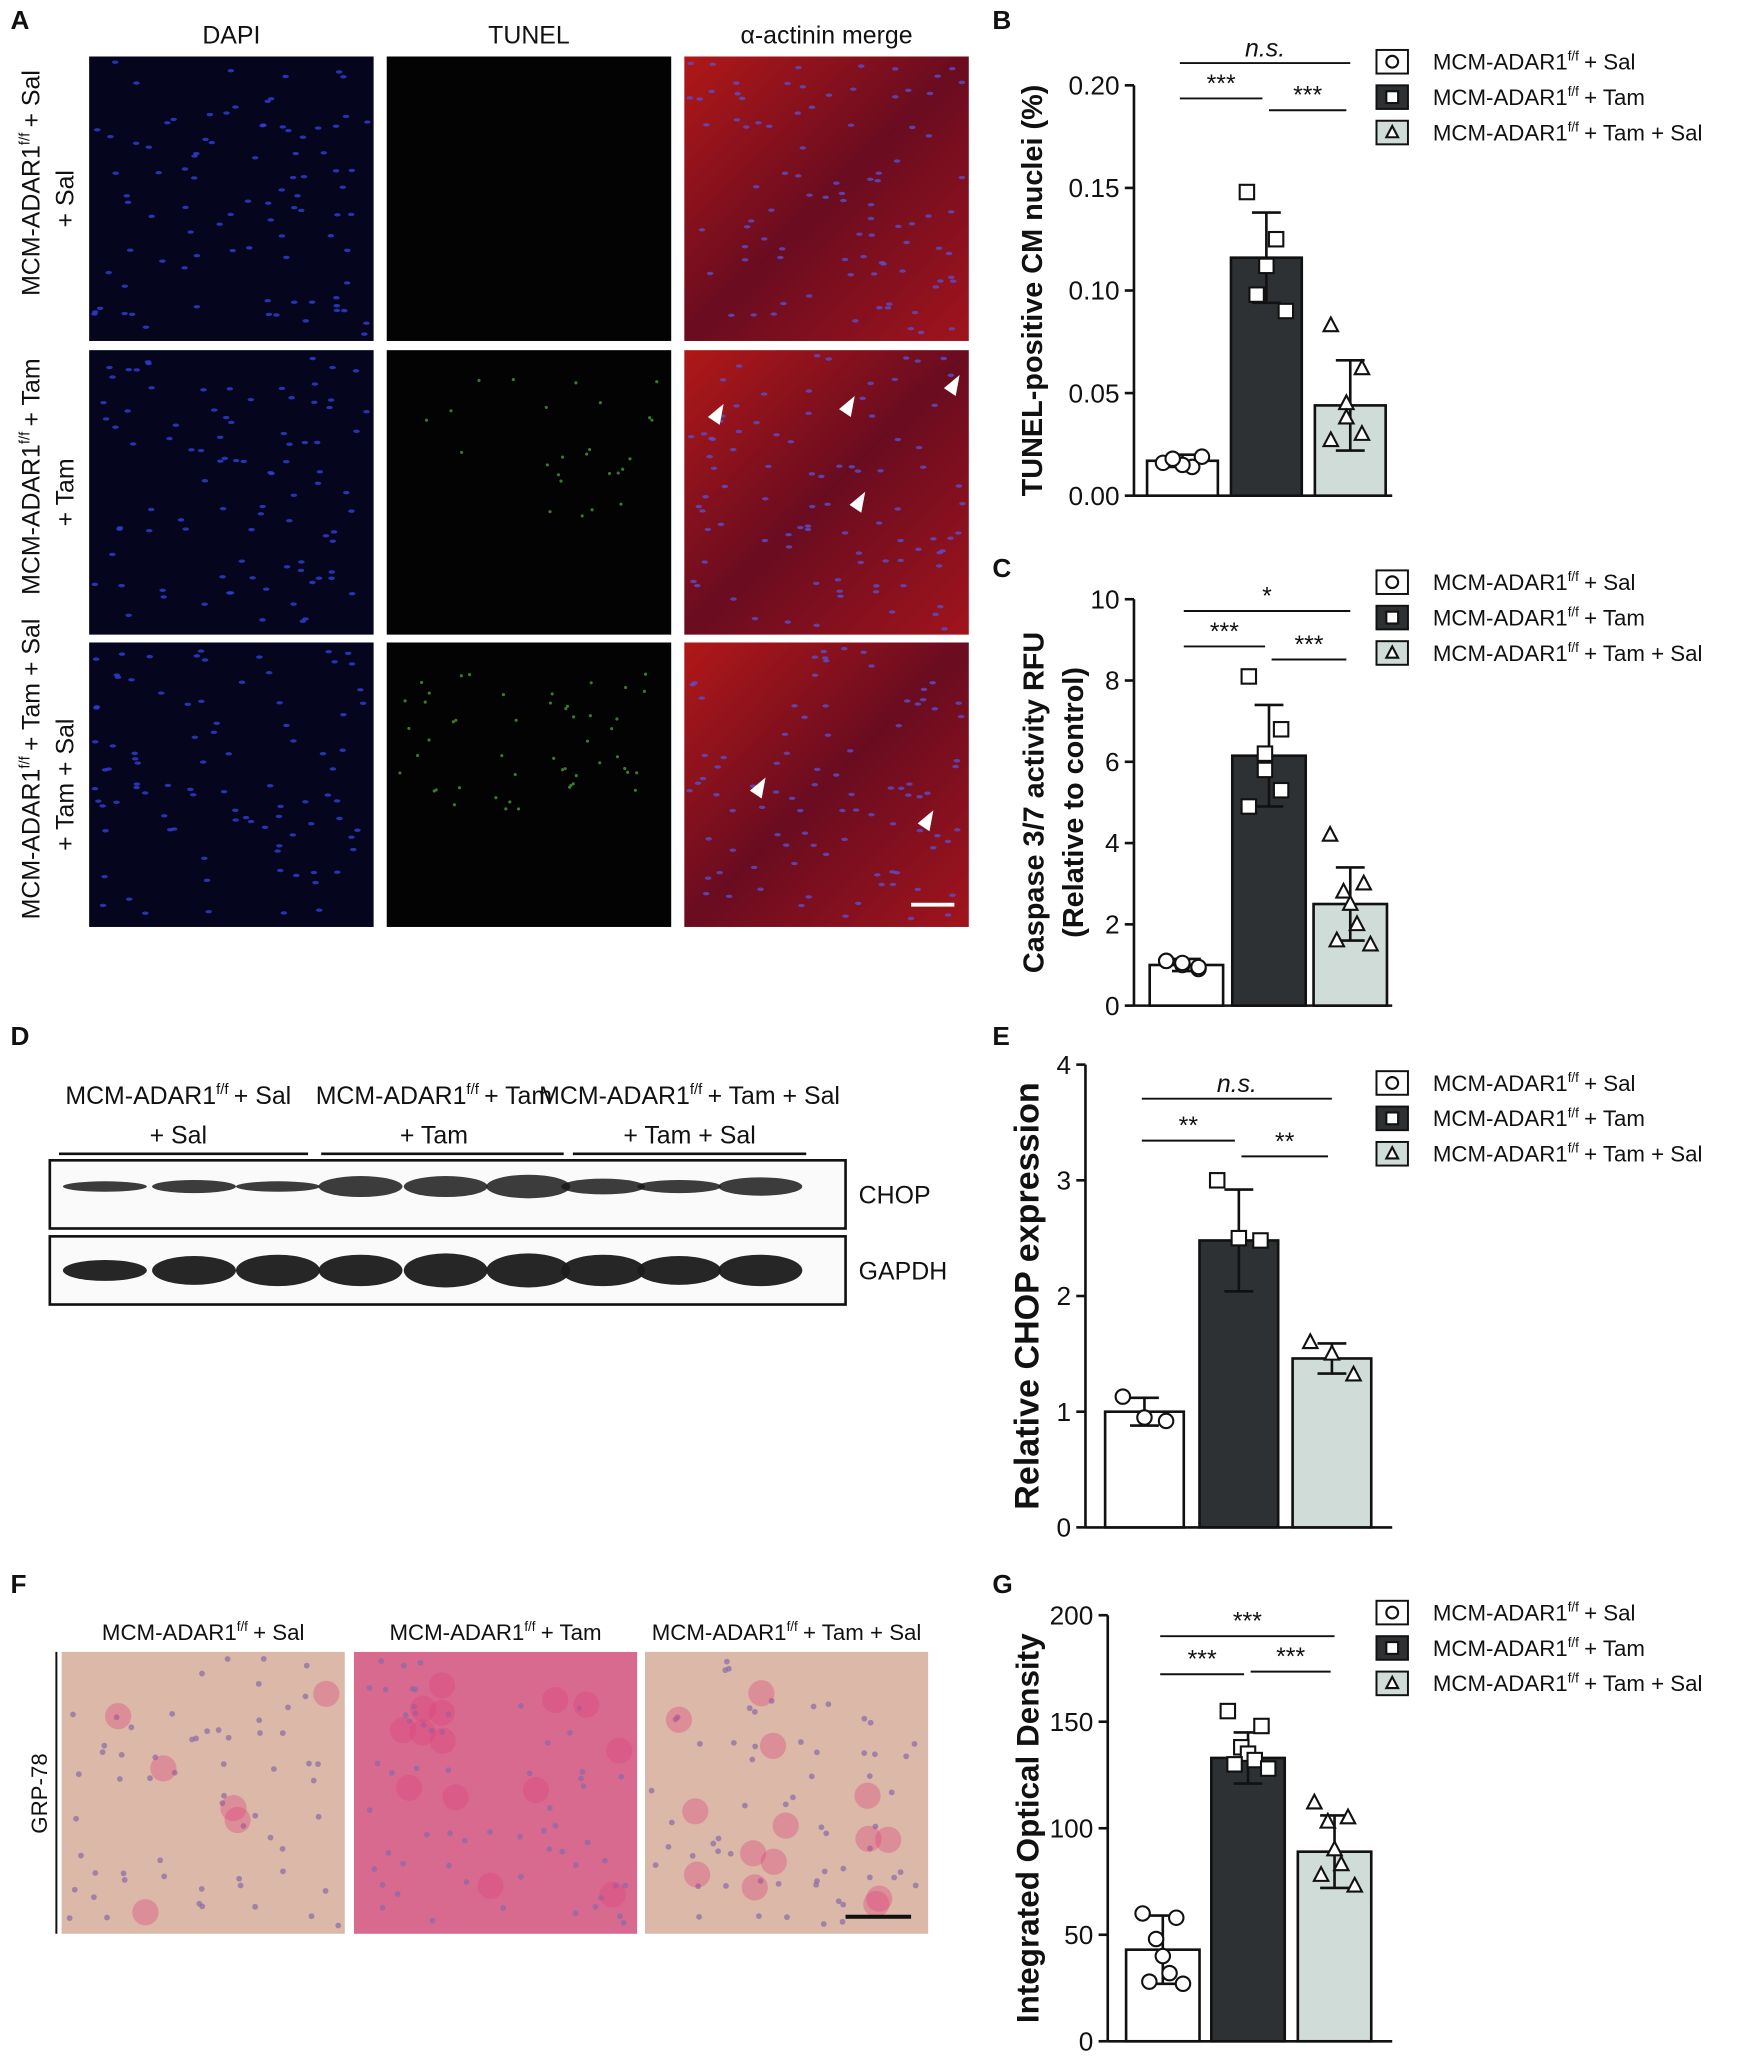 The height and width of the screenshot is (2065, 1737). What do you see at coordinates (576, 776) in the screenshot?
I see `tunel-signal` at bounding box center [576, 776].